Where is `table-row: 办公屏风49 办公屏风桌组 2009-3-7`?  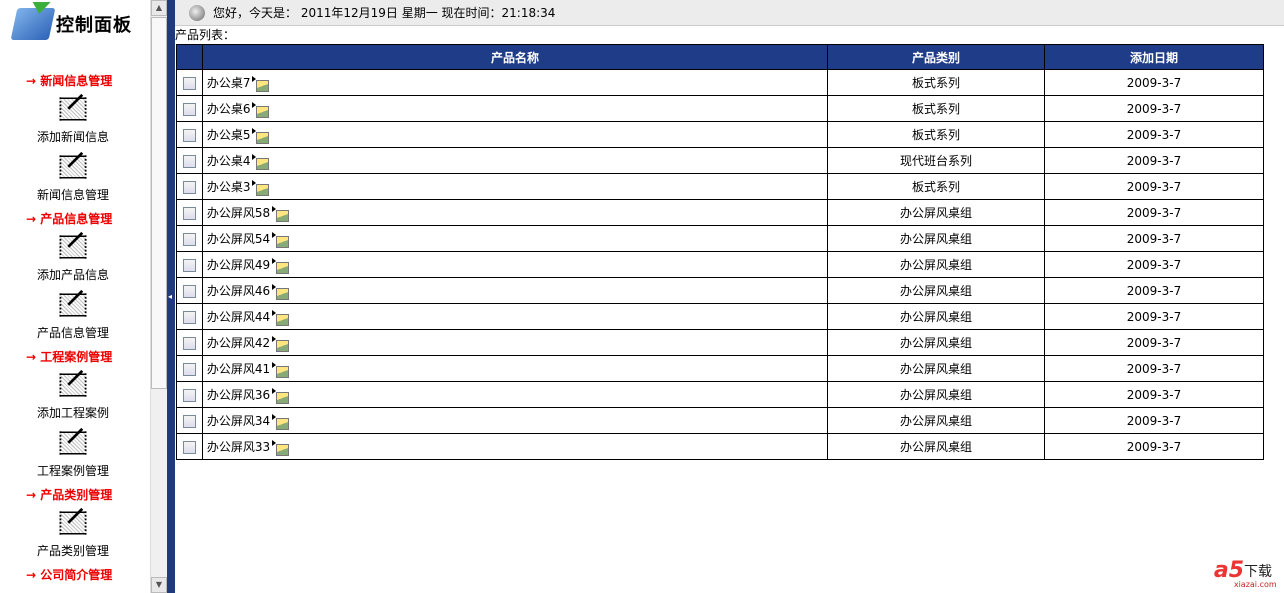 table-row: 办公屏风49 办公屏风桌组 2009-3-7 is located at coordinates (720, 264).